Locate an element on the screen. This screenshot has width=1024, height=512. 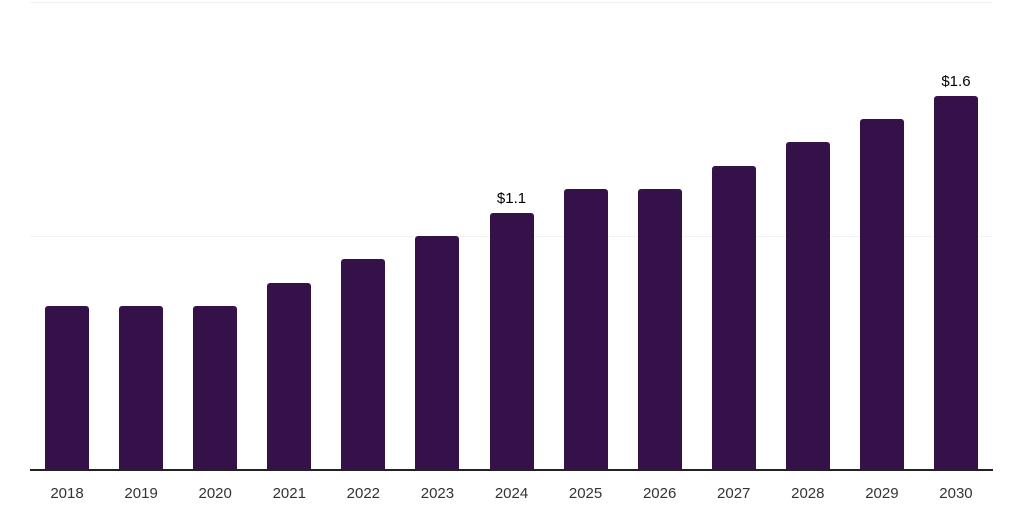
x-axis-line is located at coordinates (511, 470).